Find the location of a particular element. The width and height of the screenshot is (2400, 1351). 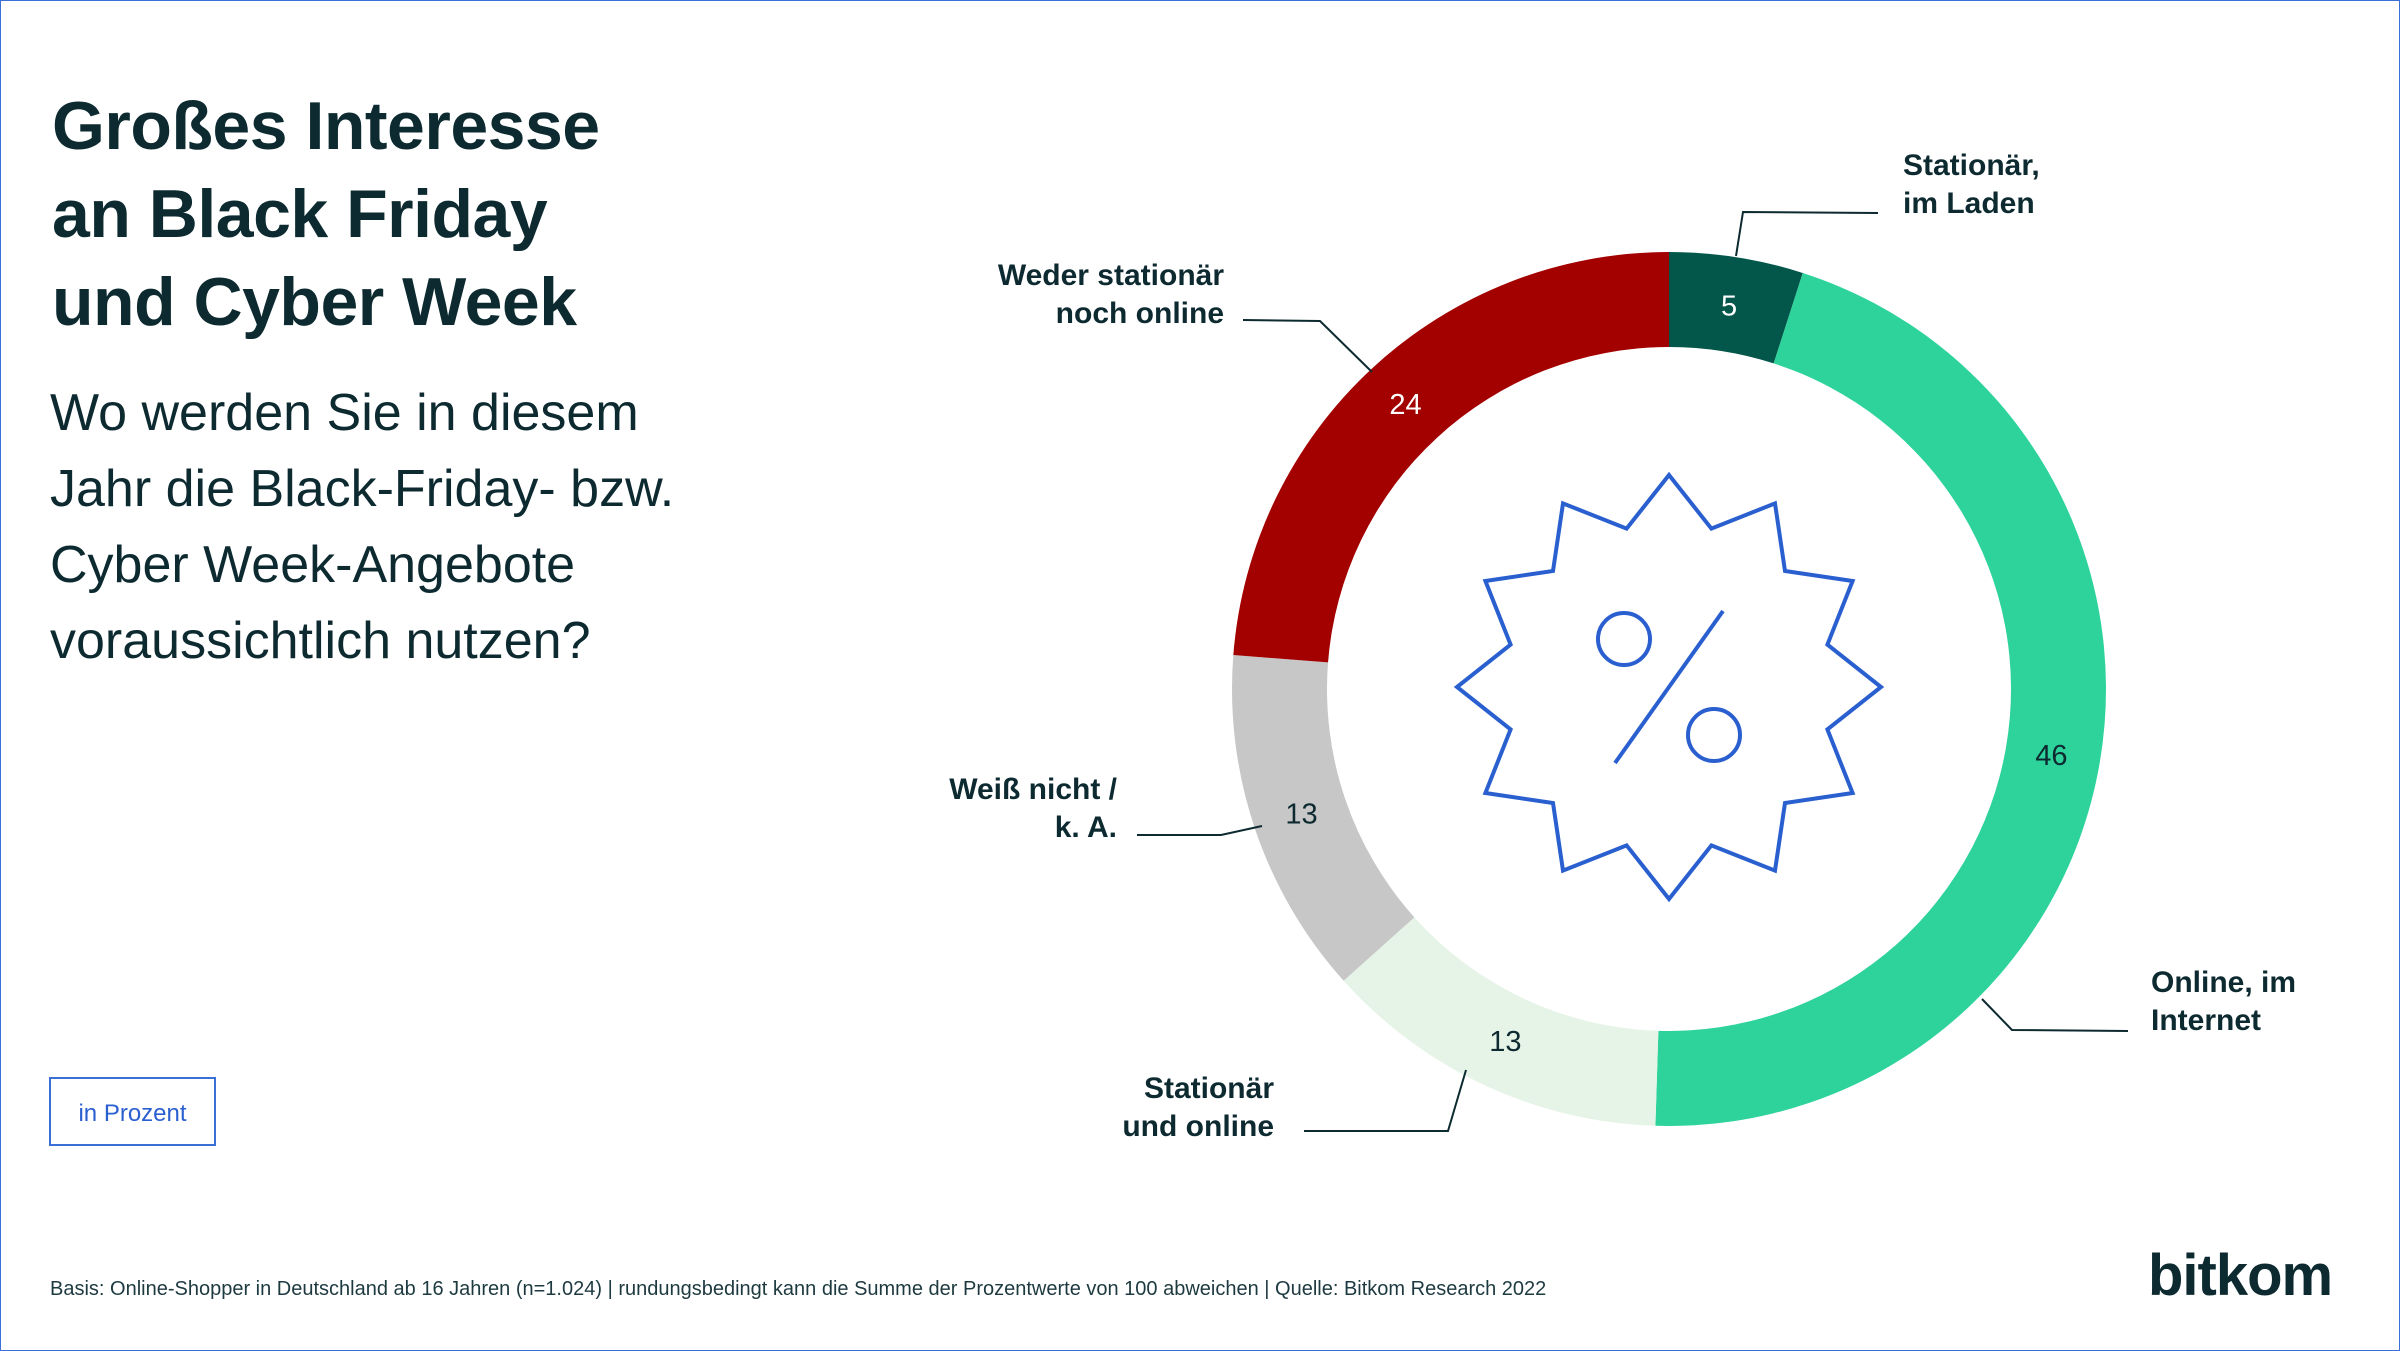

percent-badge-icon is located at coordinates (1669, 687).